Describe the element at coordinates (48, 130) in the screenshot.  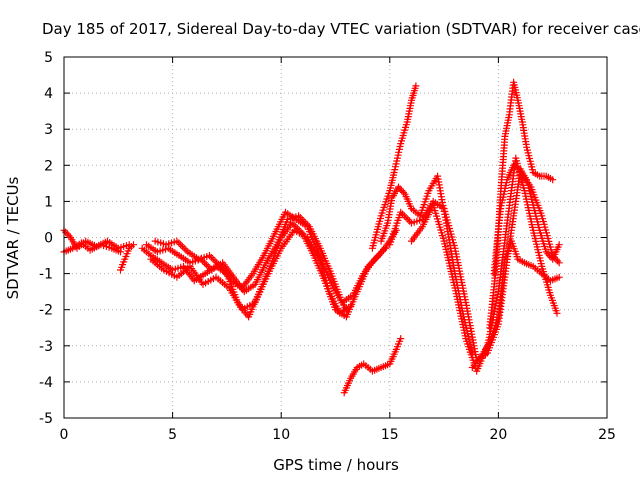
I see `y-tick-label: 3` at that location.